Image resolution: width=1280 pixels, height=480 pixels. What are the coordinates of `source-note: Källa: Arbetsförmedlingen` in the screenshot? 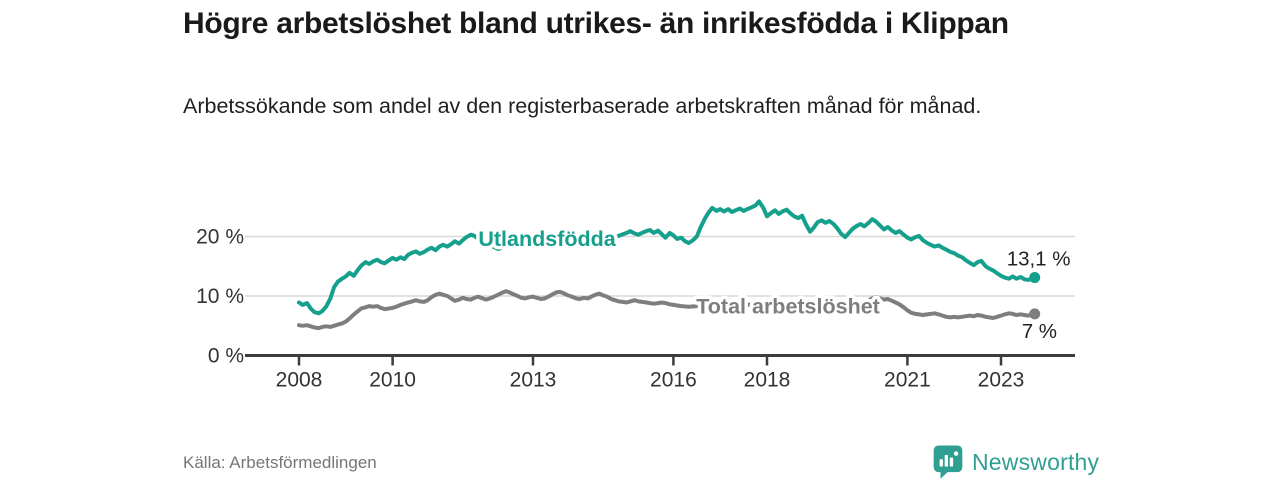 It's located at (280, 462).